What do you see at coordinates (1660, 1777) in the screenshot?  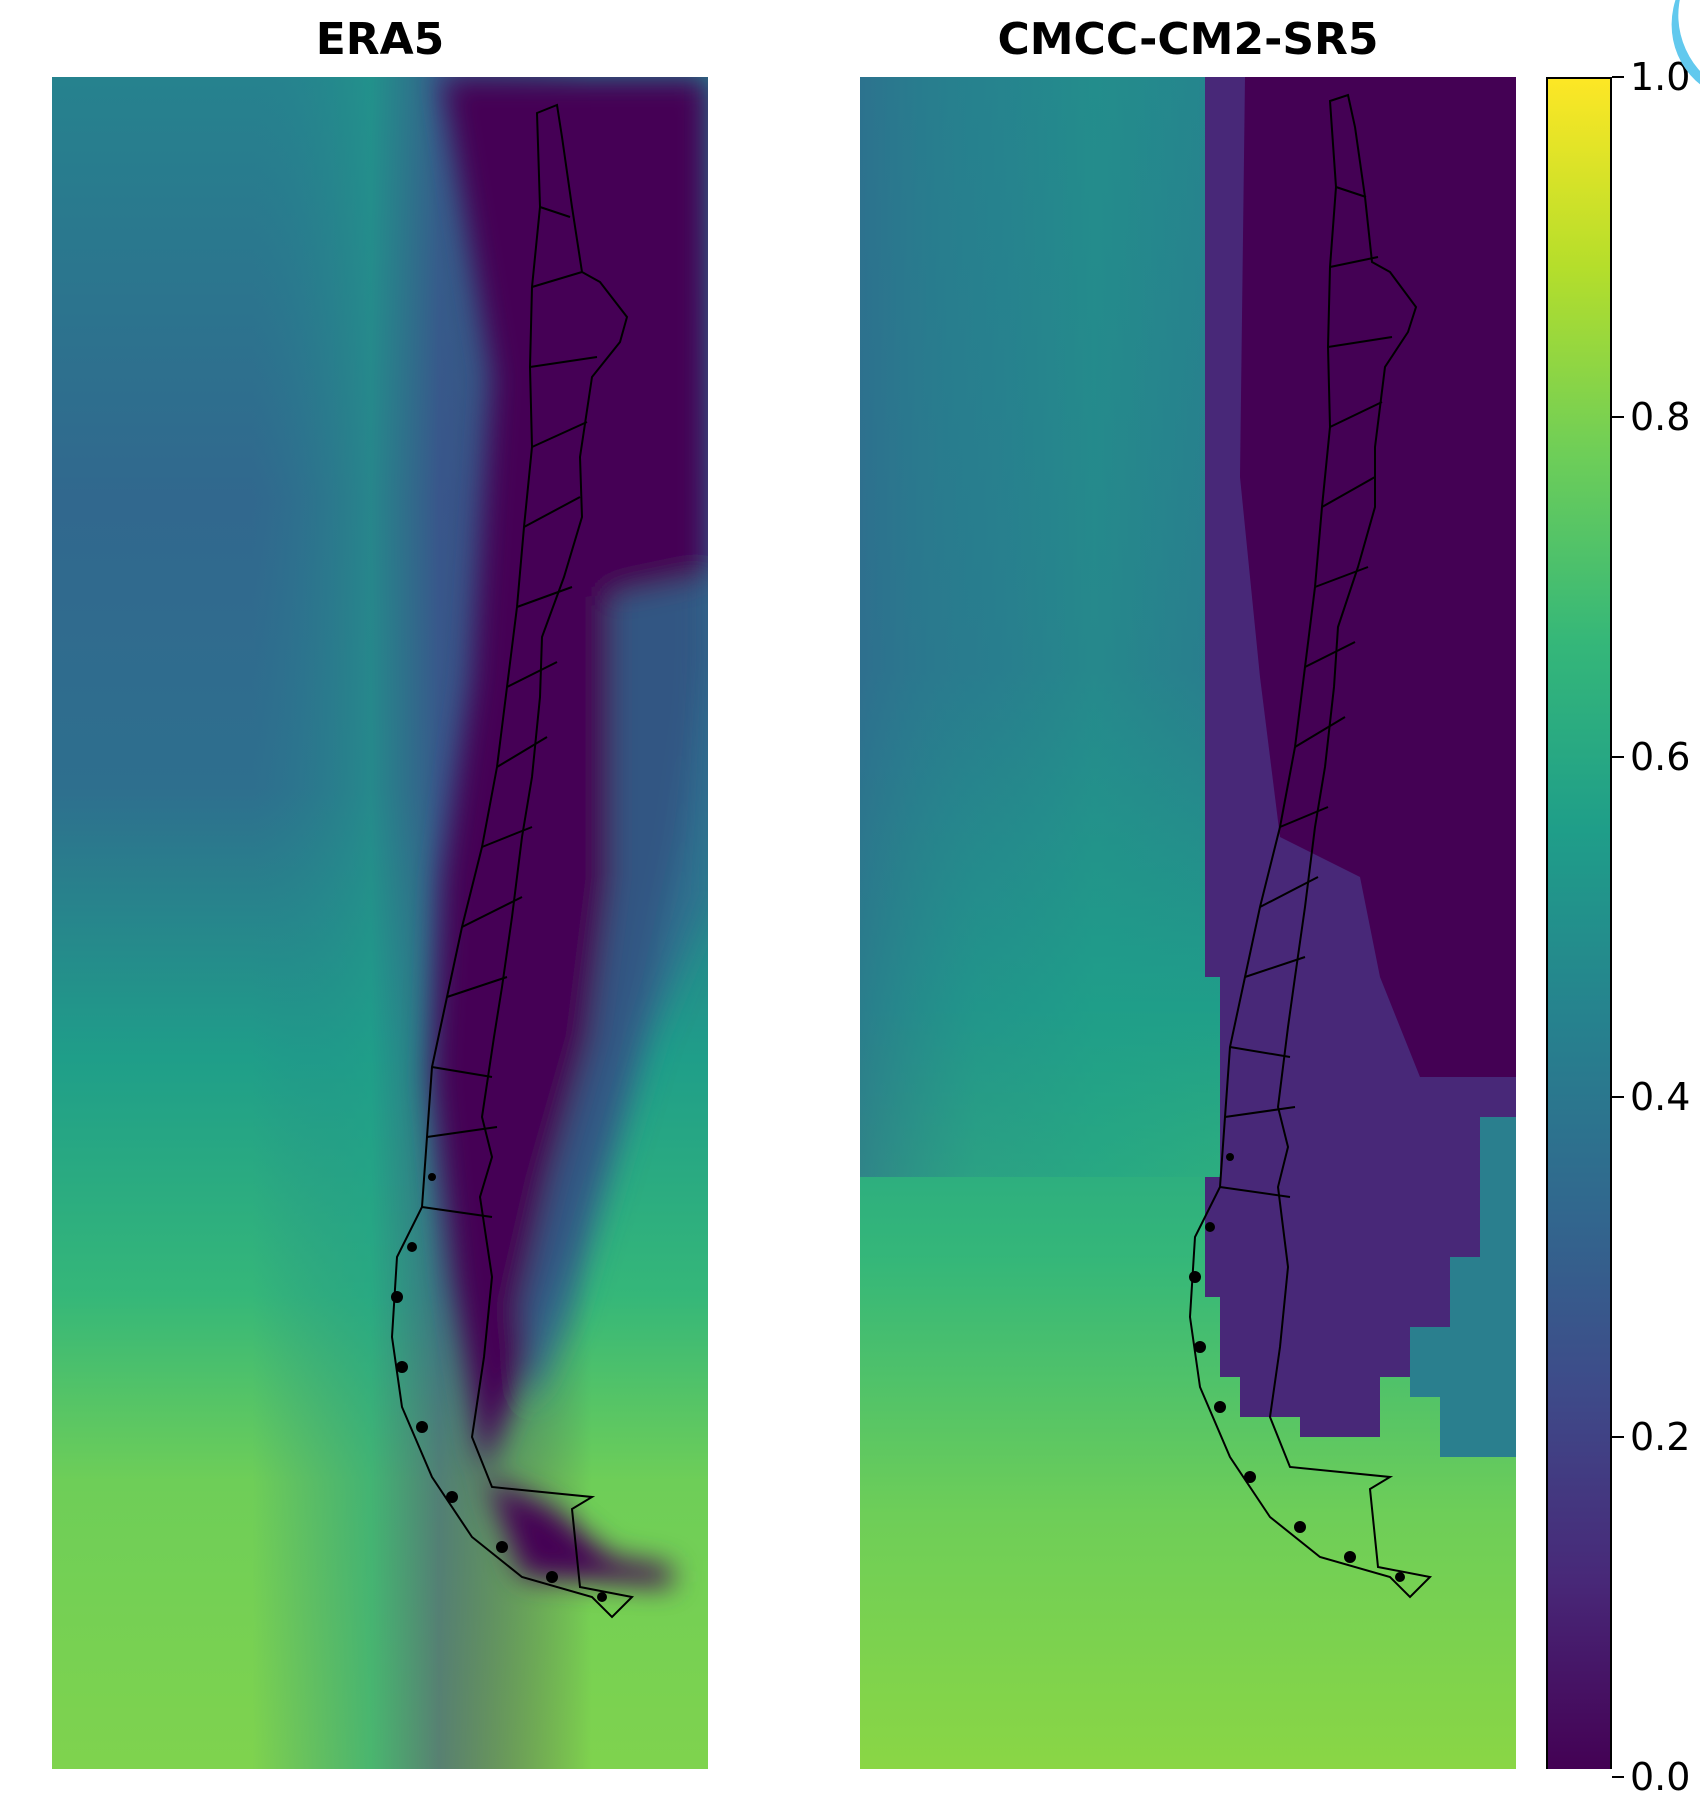 I see `colorbar-tick-label: 0.0` at bounding box center [1660, 1777].